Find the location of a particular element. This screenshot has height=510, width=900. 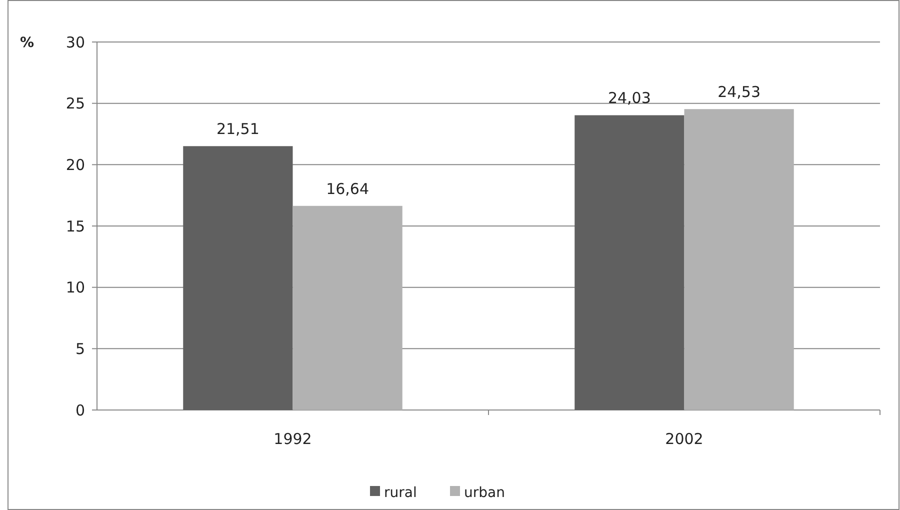

x-tick-label: 2002 is located at coordinates (684, 439).